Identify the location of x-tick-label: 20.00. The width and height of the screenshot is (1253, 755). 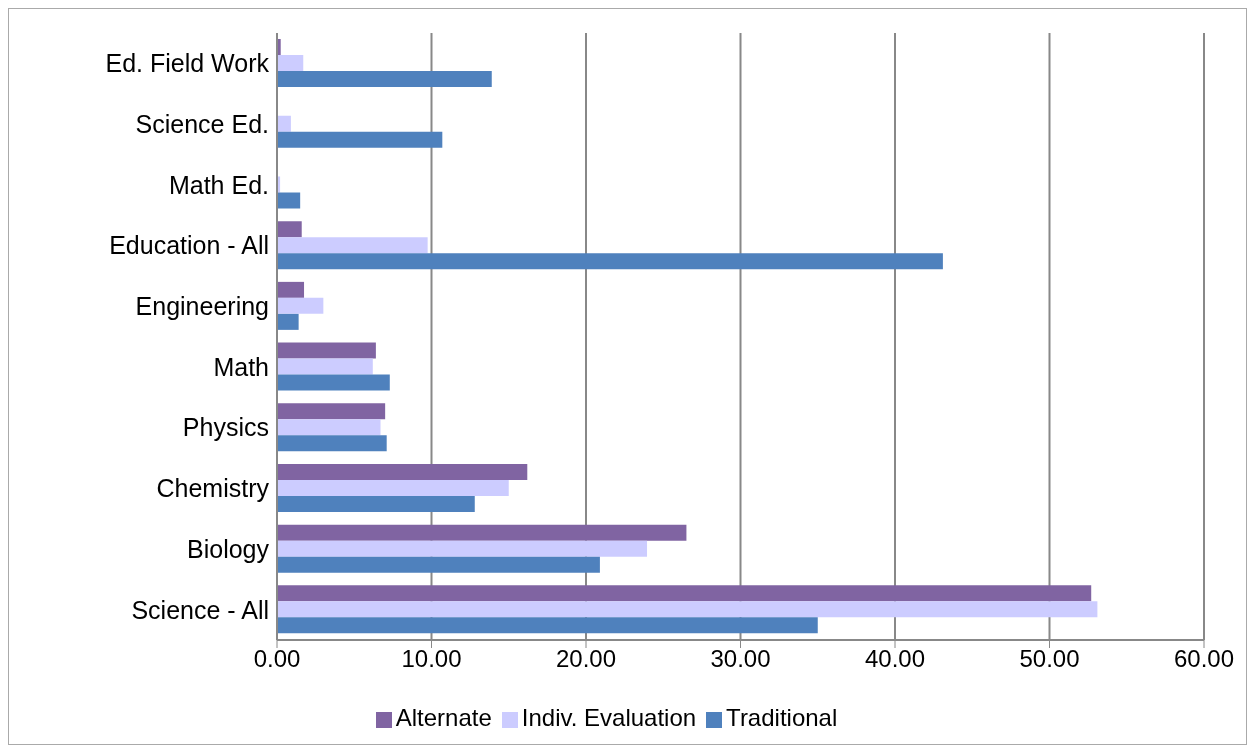
(586, 659).